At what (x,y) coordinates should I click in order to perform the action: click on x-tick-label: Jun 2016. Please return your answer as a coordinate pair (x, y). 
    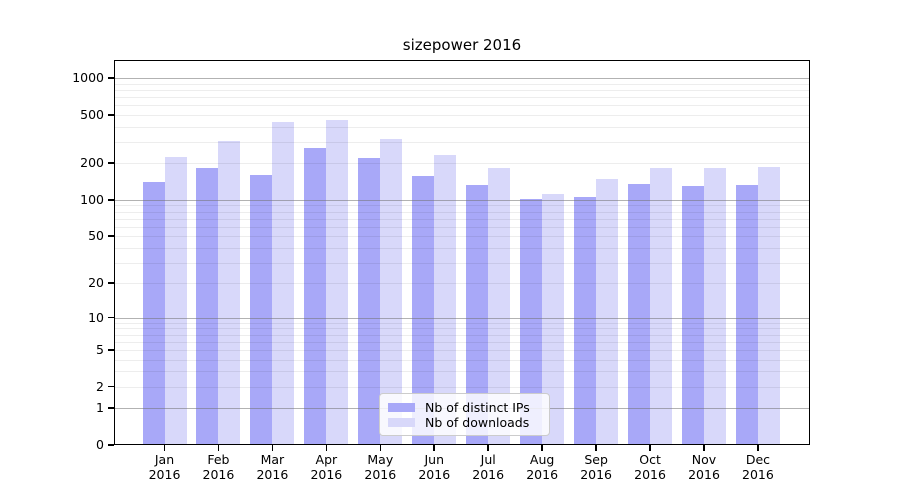
    Looking at the image, I should click on (434, 467).